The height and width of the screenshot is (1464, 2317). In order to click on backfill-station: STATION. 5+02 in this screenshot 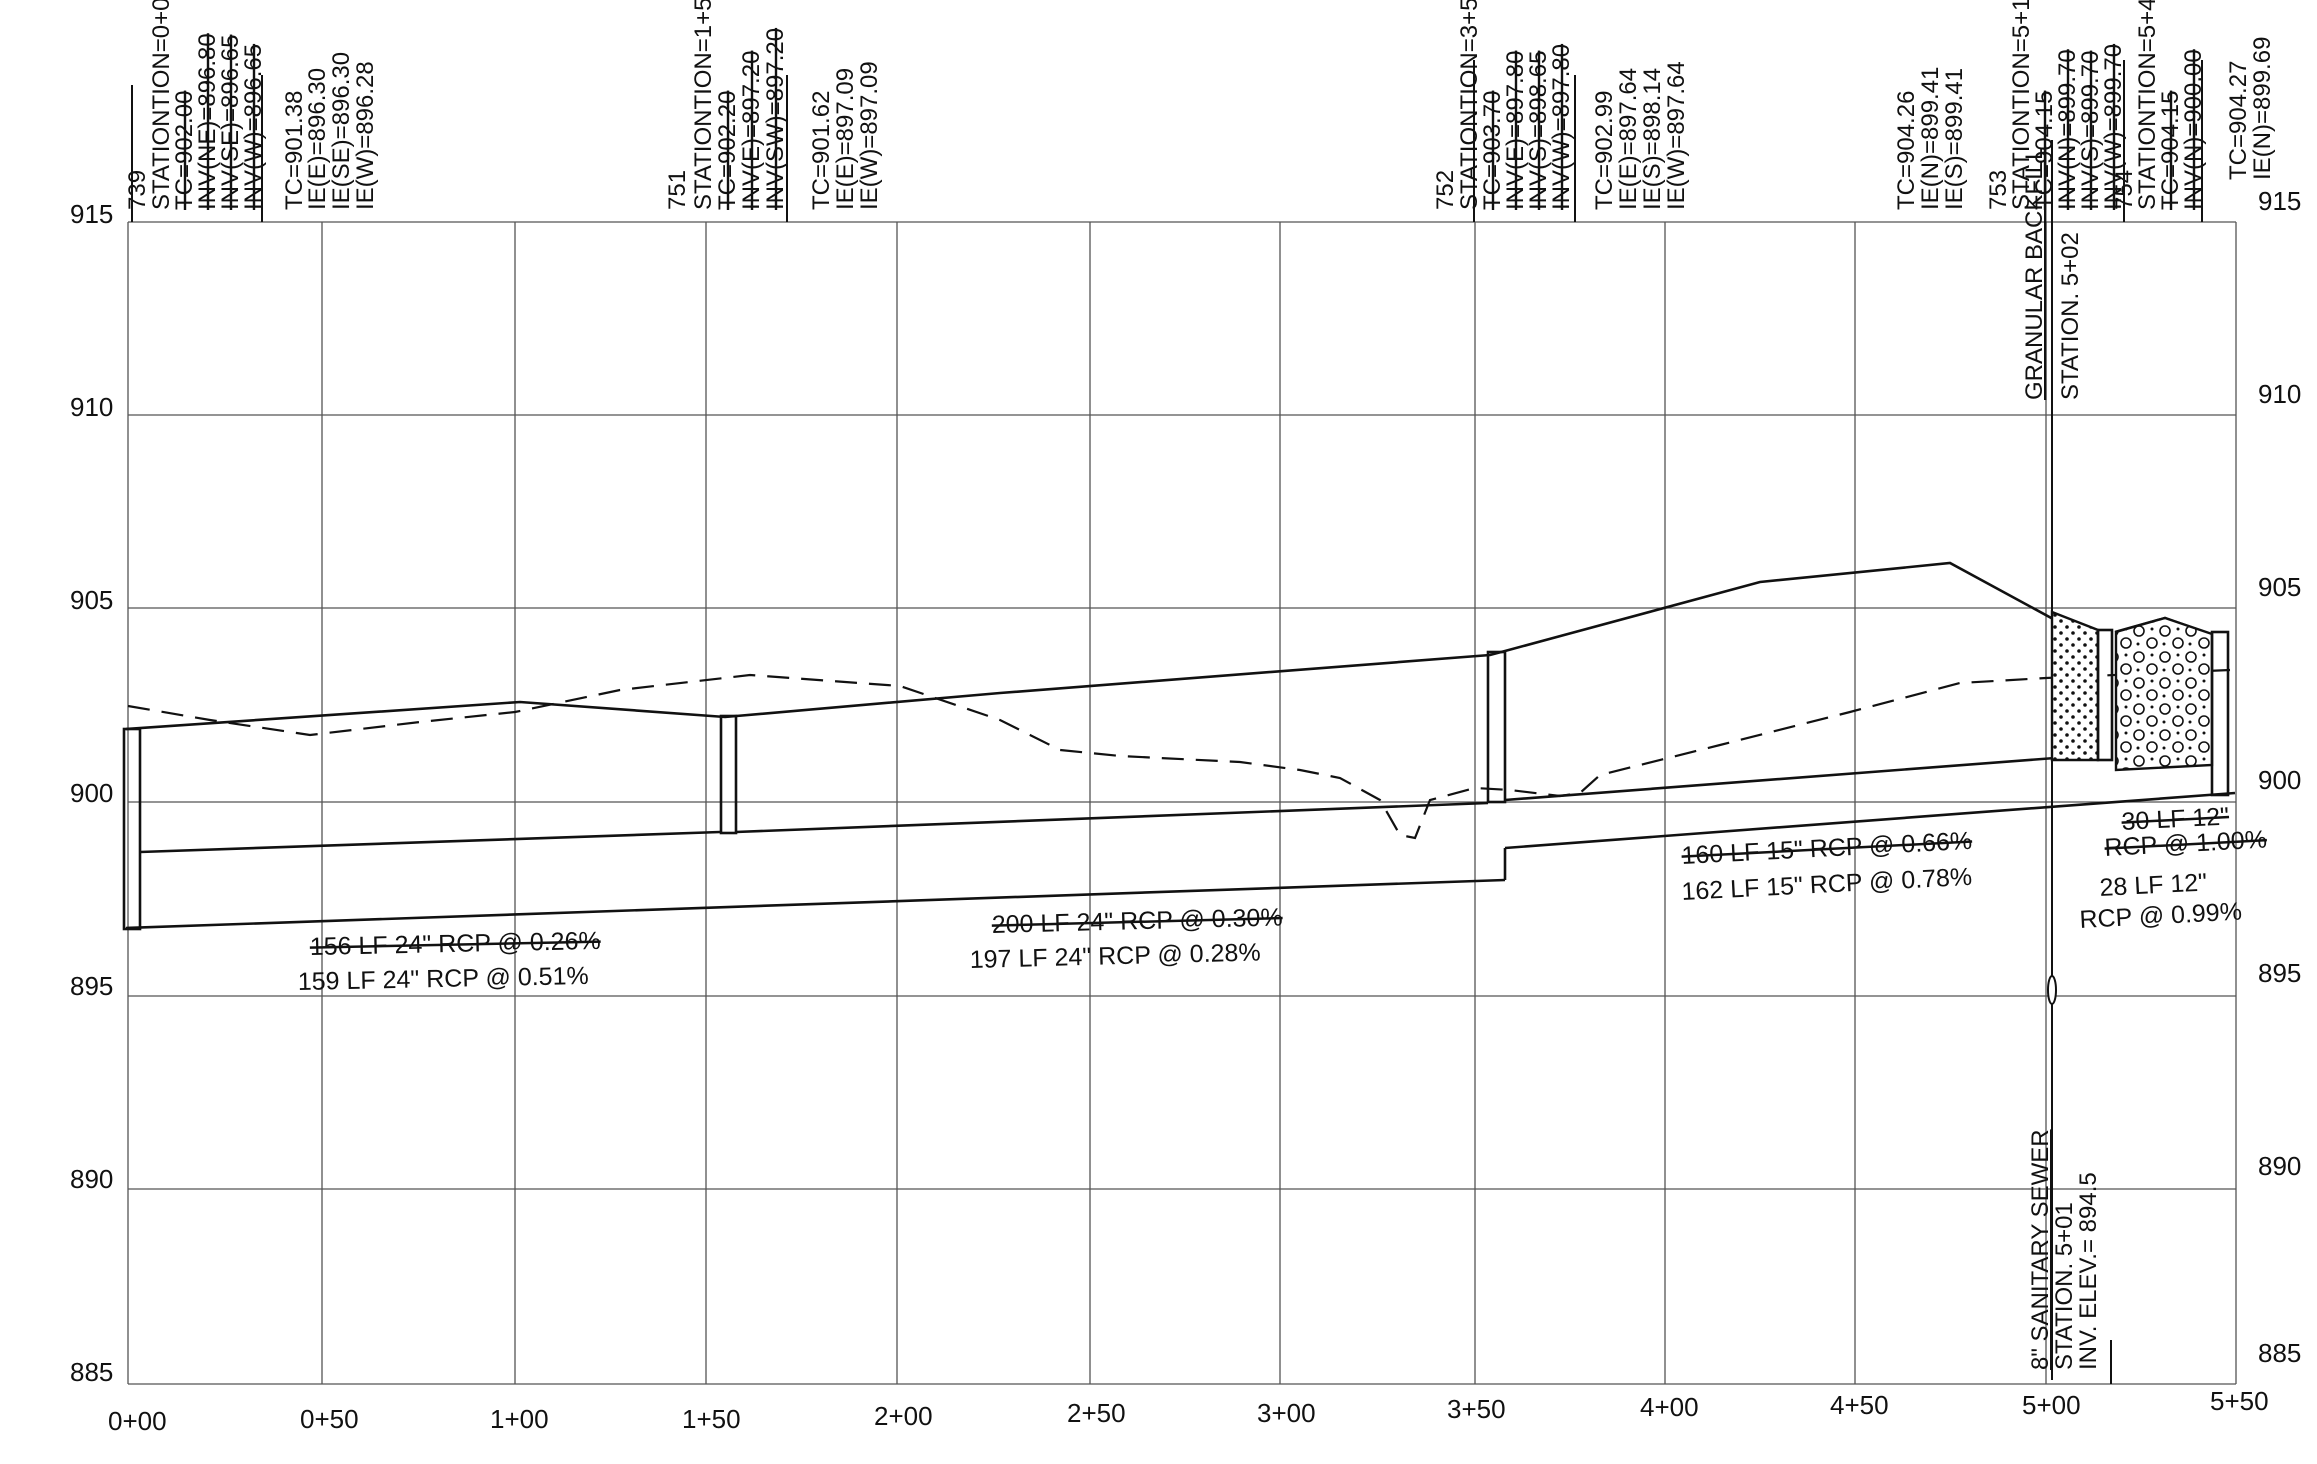, I will do `click(2070, 316)`.